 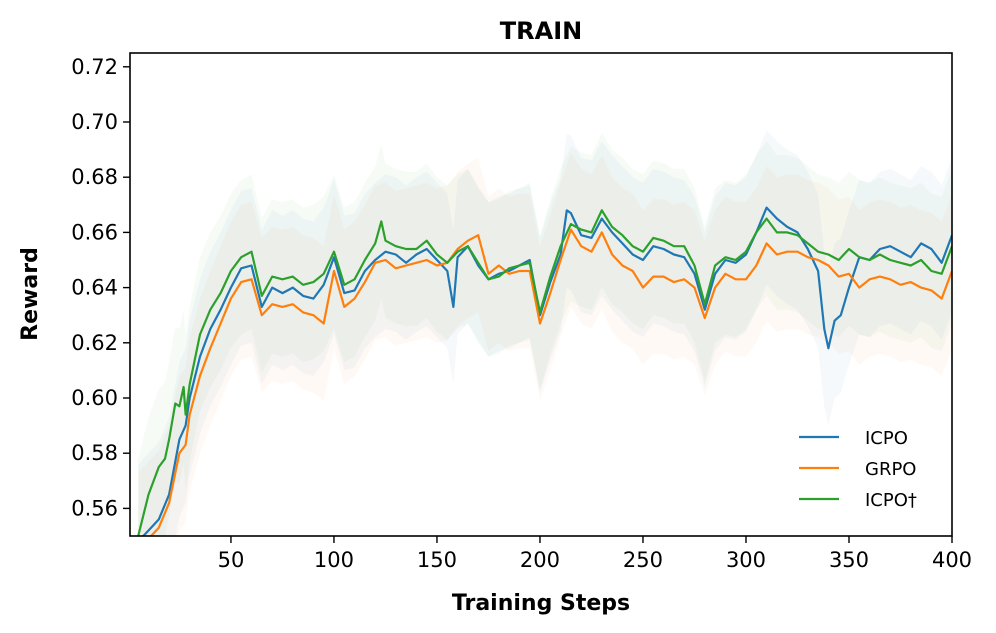 I want to click on y-axis-label: Reward, so click(x=30, y=294).